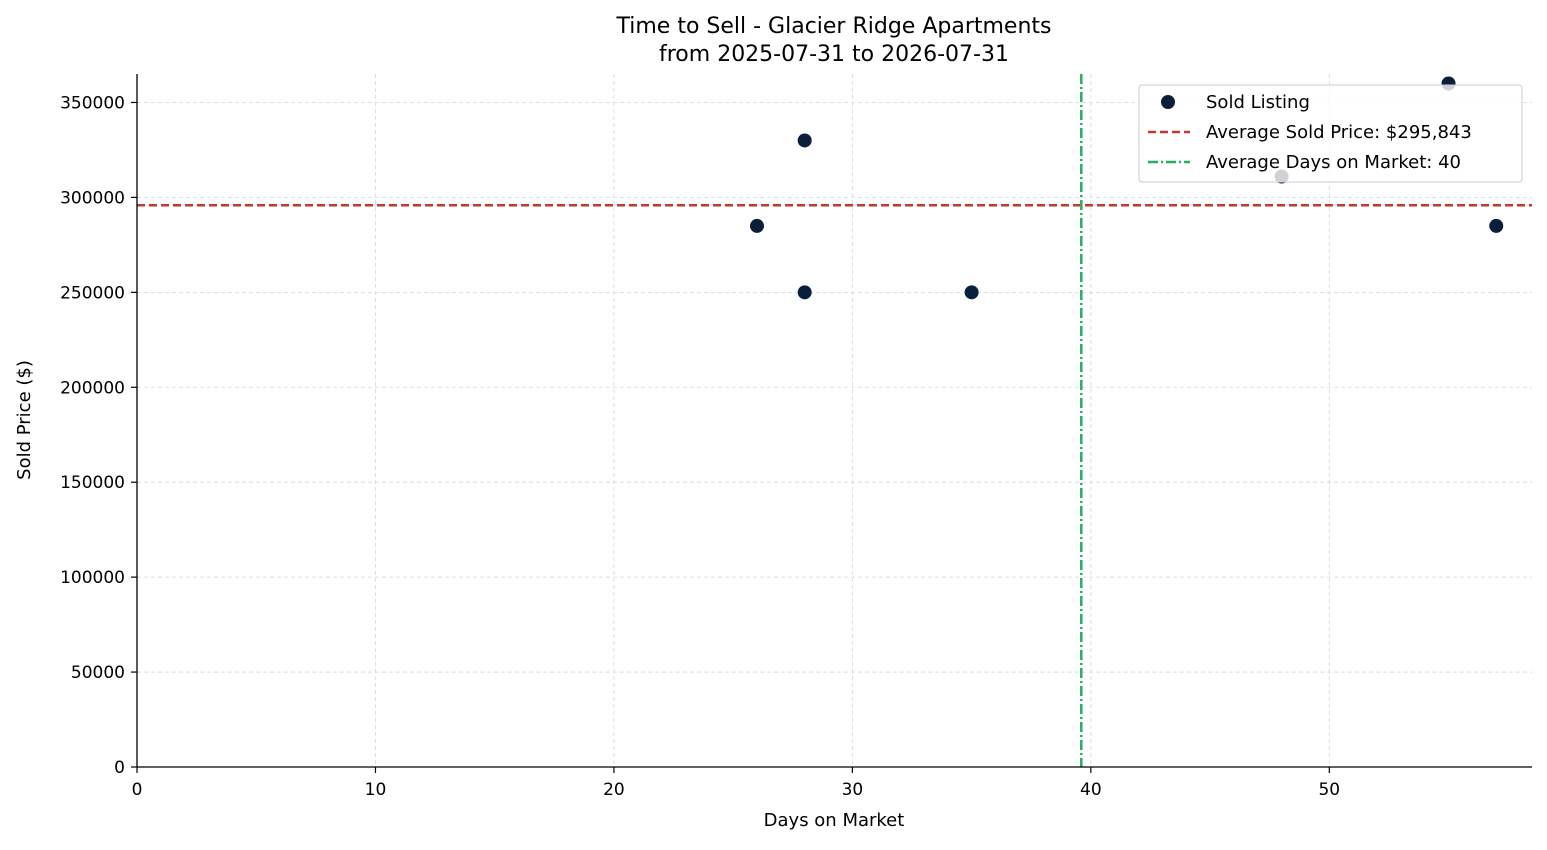 The width and height of the screenshot is (1547, 850). Describe the element at coordinates (1339, 132) in the screenshot. I see `legend-label-average-price: Average Sold Price: $295,843` at that location.